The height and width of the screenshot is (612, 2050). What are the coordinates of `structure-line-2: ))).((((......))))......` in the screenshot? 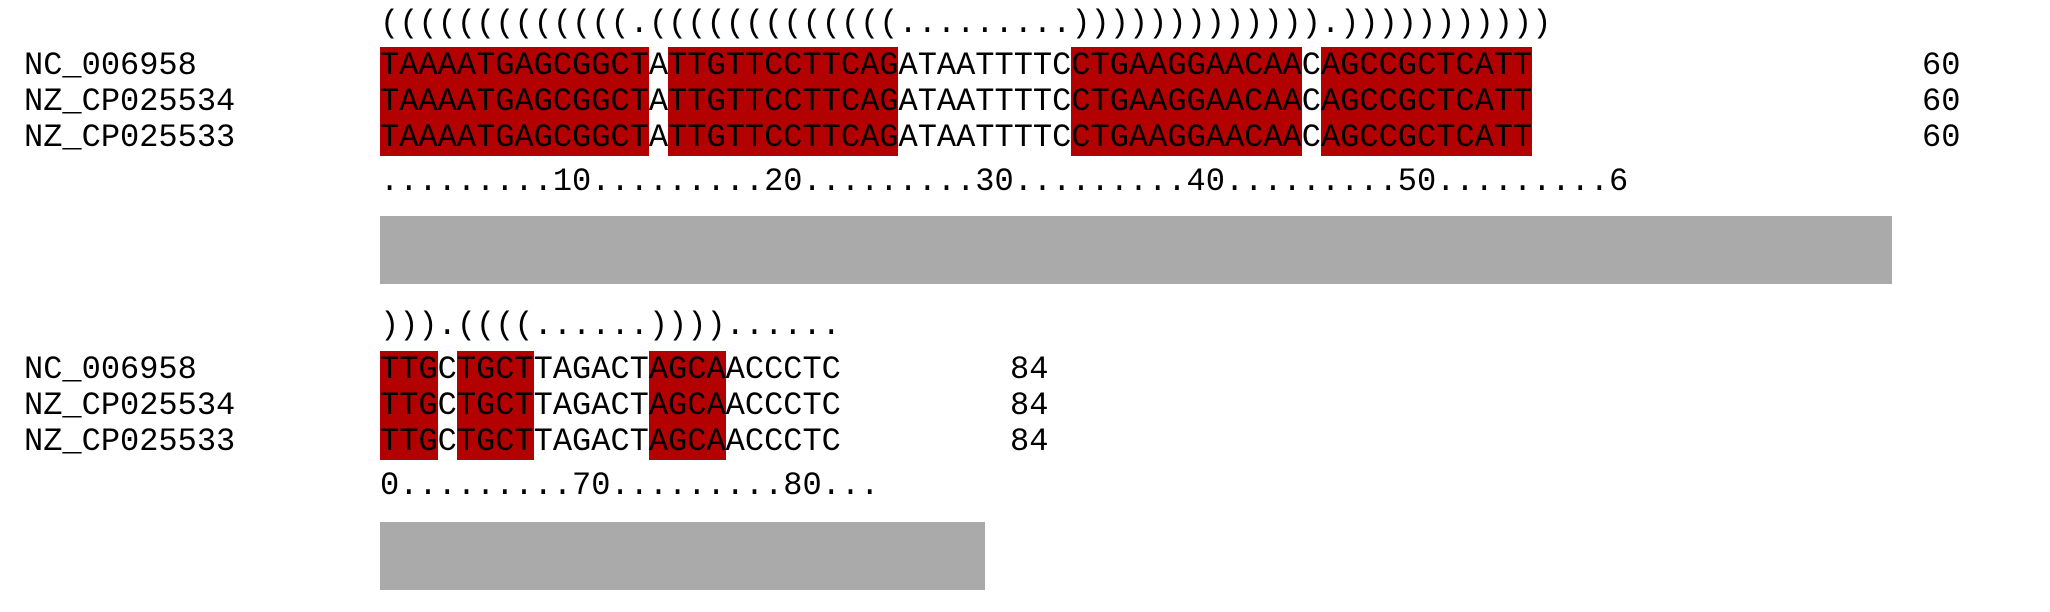 It's located at (610, 325).